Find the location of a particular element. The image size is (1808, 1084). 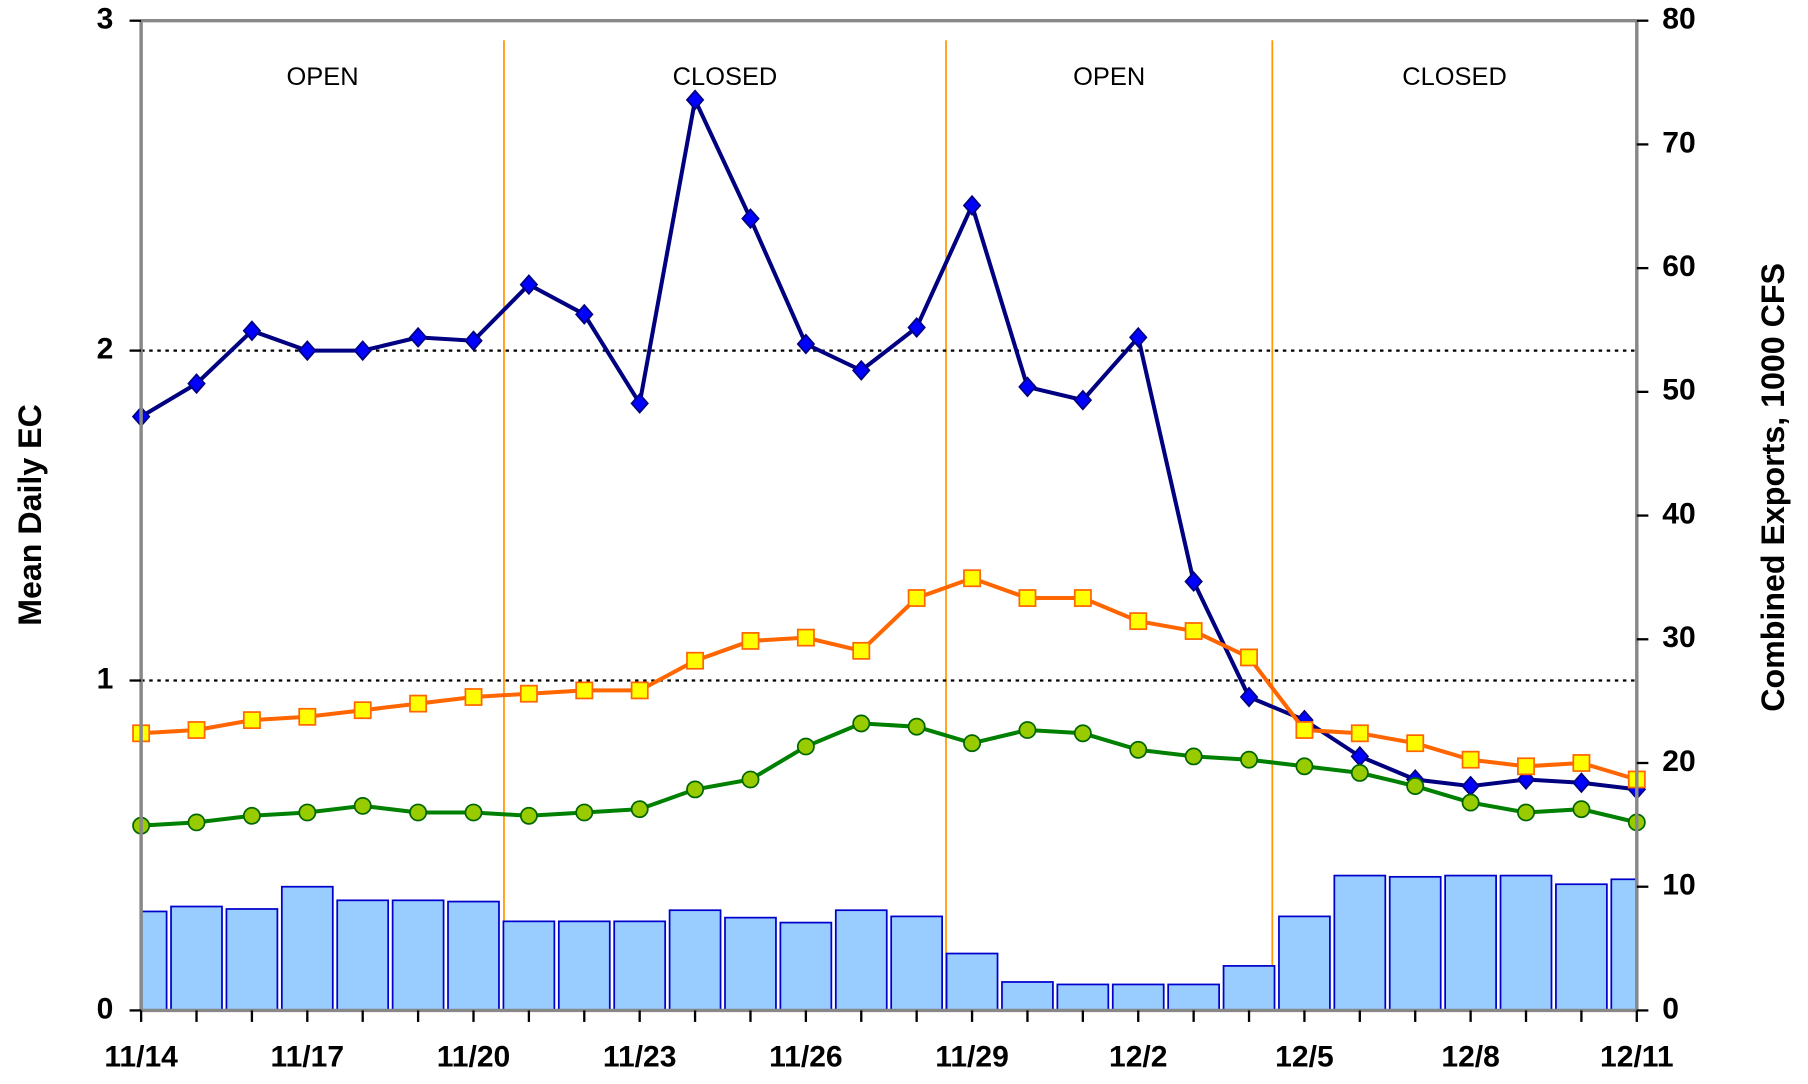

x-tick-label: 11/26 is located at coordinates (806, 1057).